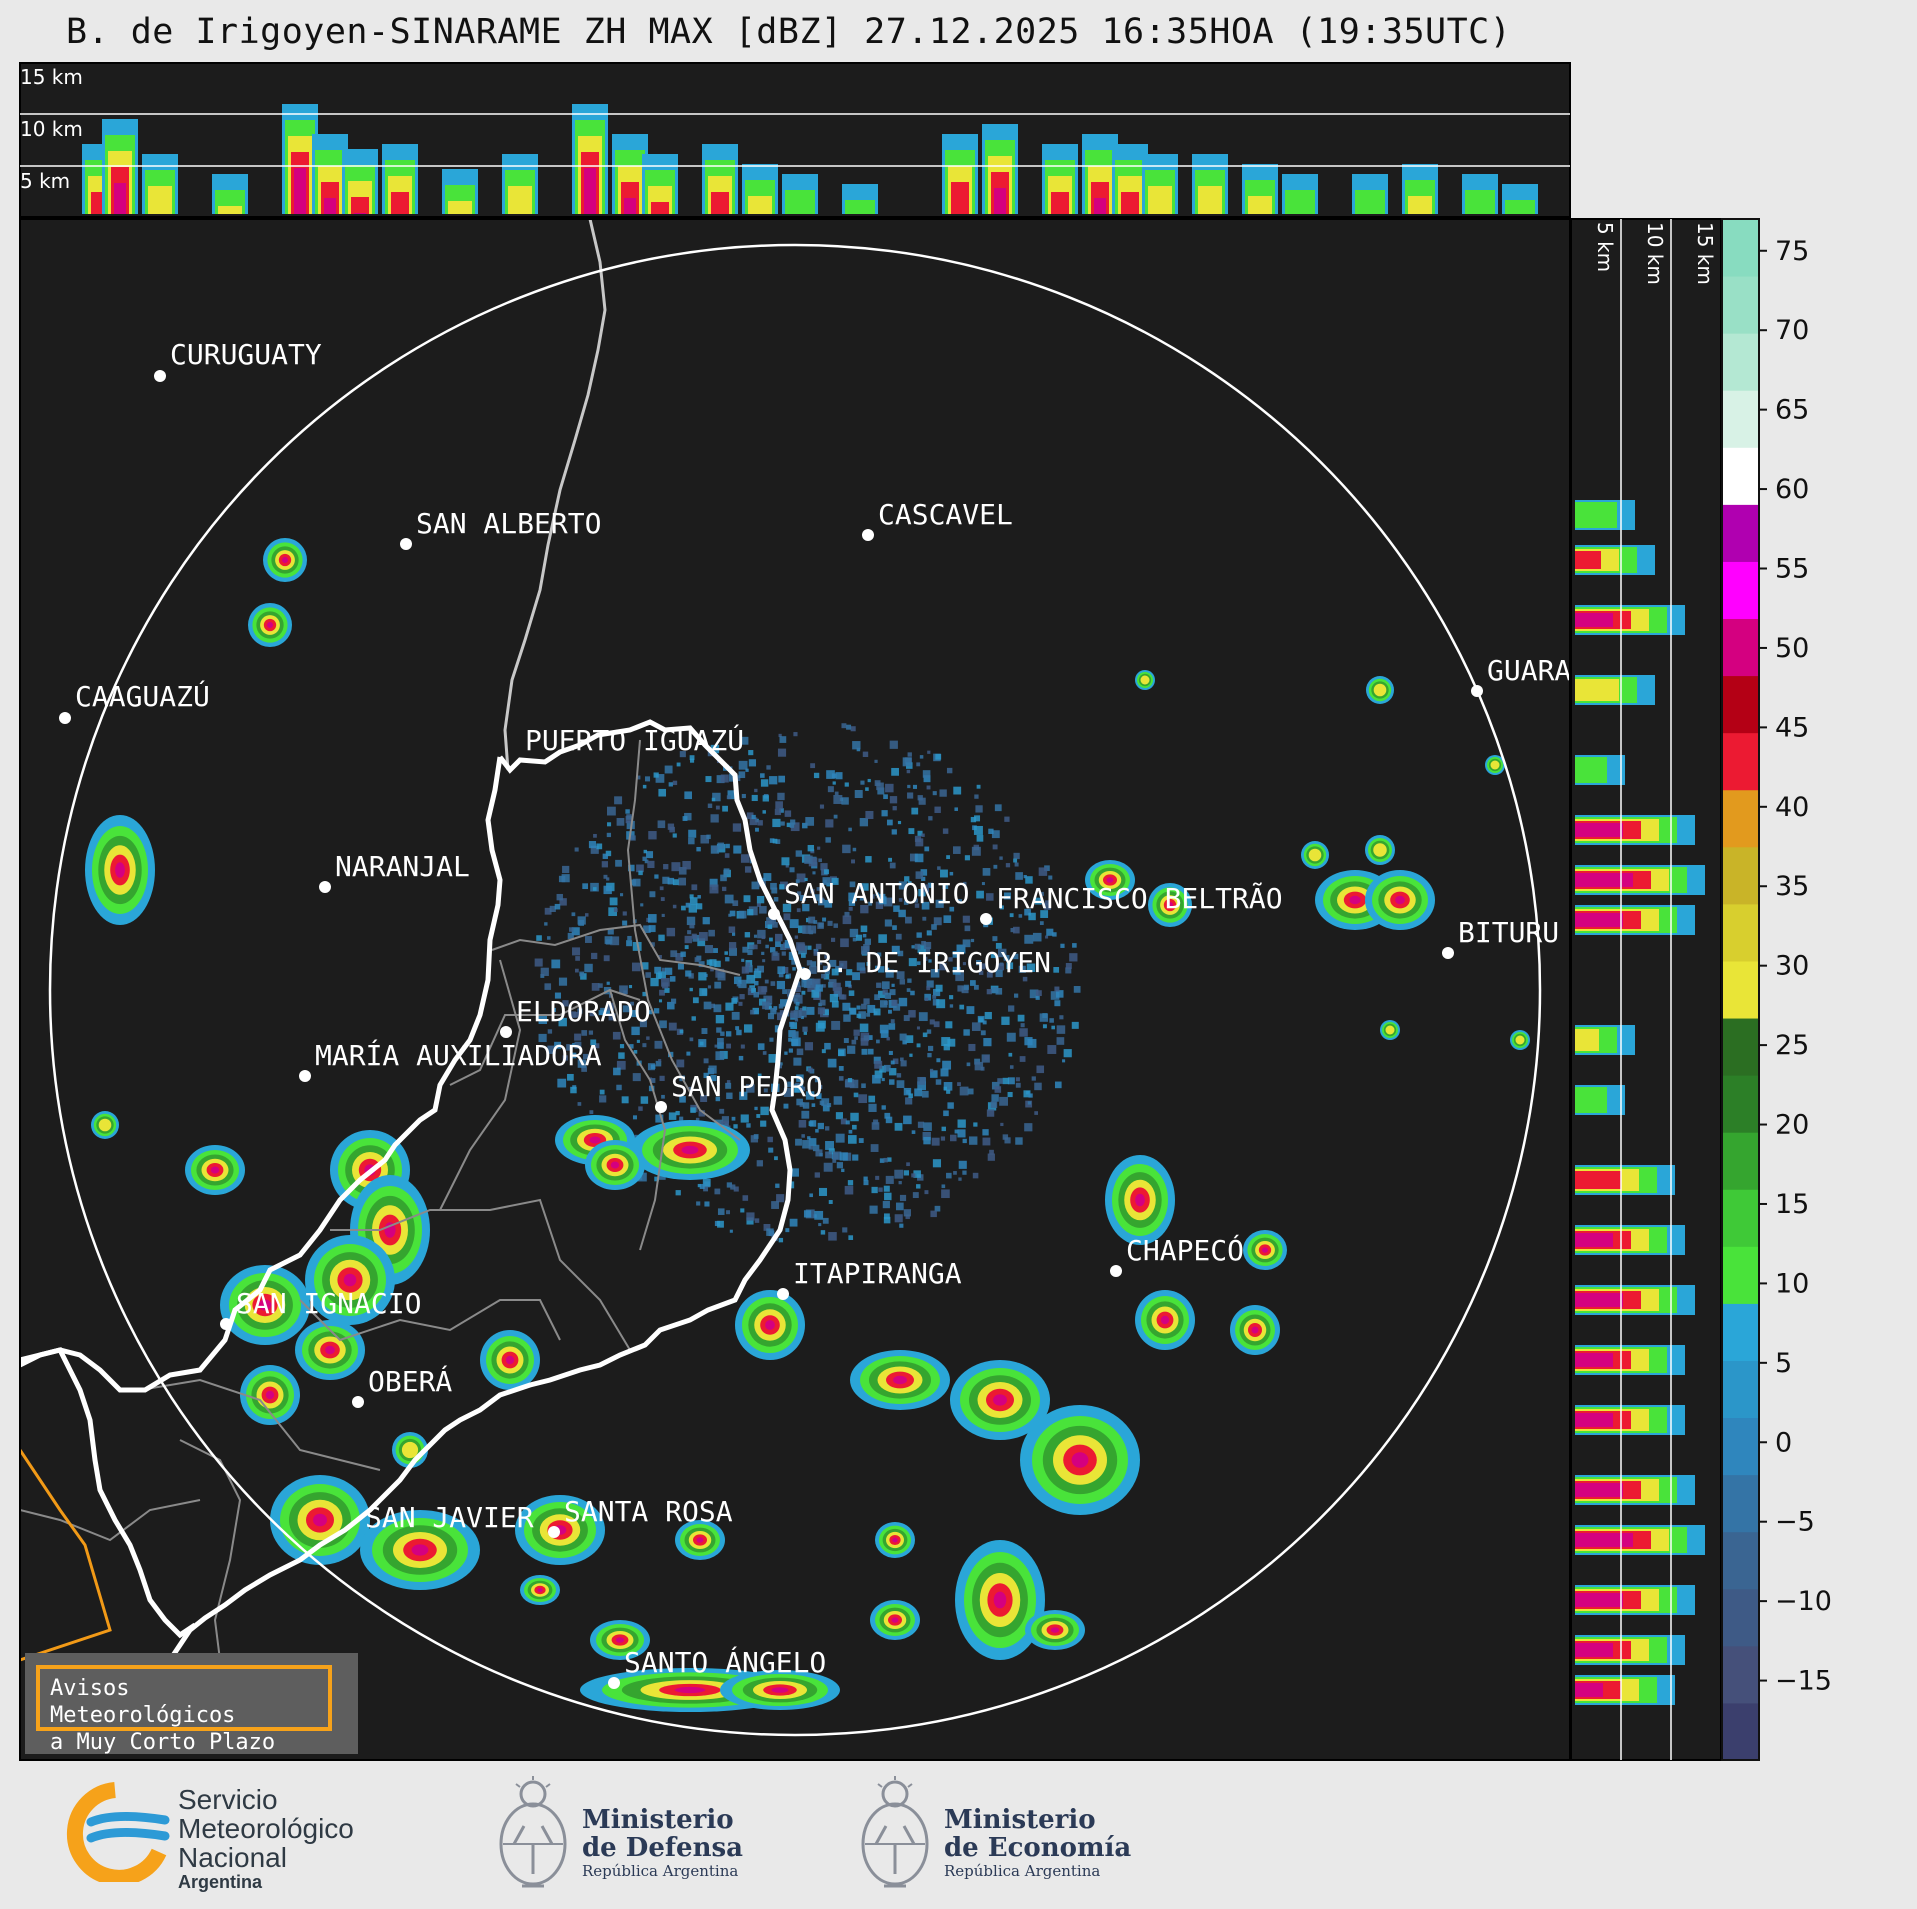 The width and height of the screenshot is (1917, 1909). I want to click on colorbar-tick-label: 70, so click(1792, 330).